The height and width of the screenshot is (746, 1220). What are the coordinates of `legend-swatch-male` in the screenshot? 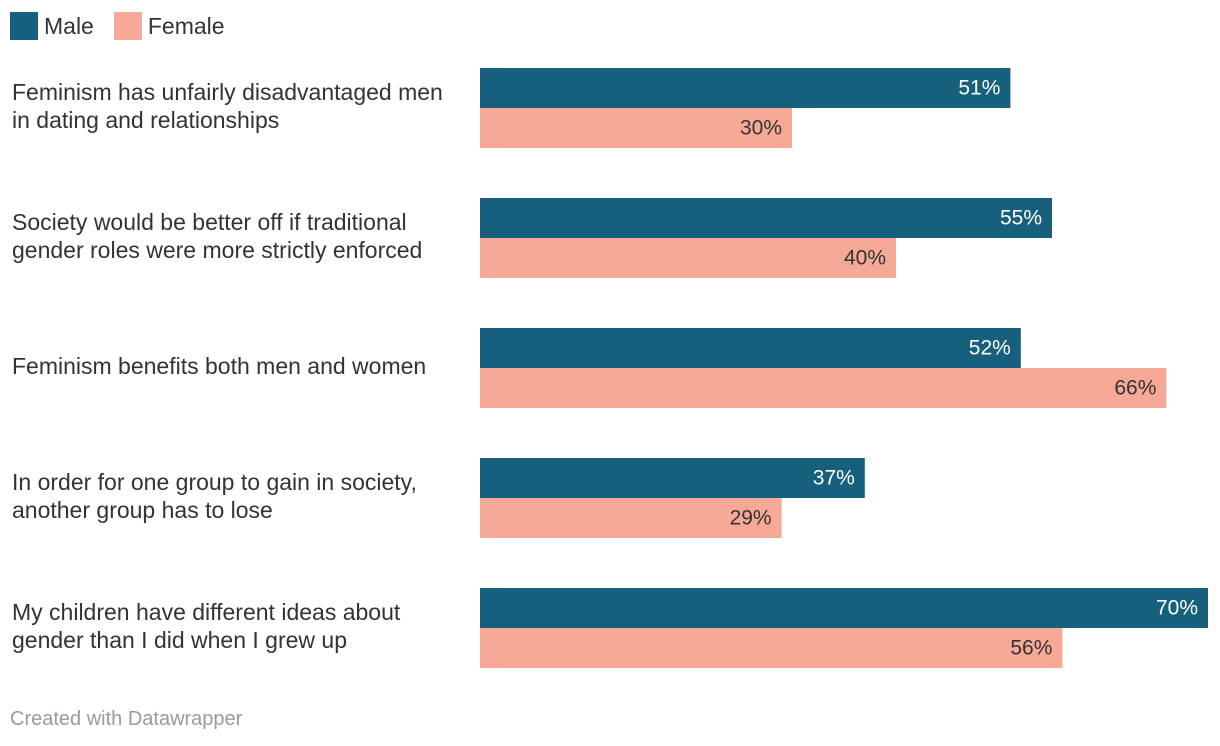 It's located at (24, 26).